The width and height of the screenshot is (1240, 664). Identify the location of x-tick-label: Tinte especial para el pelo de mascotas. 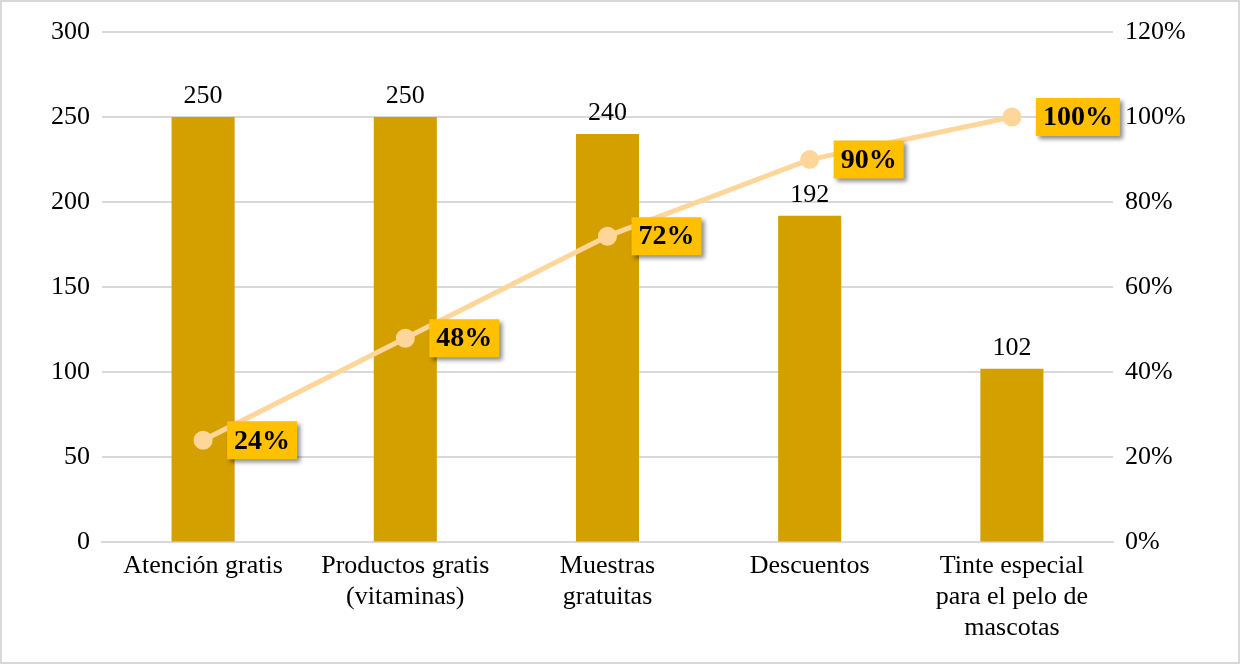
(1012, 595).